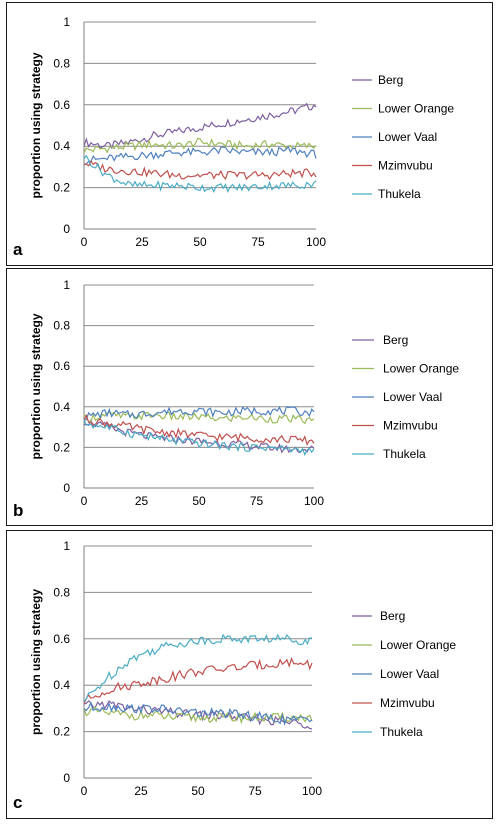  Describe the element at coordinates (18, 510) in the screenshot. I see `panel-letter-b: b` at that location.